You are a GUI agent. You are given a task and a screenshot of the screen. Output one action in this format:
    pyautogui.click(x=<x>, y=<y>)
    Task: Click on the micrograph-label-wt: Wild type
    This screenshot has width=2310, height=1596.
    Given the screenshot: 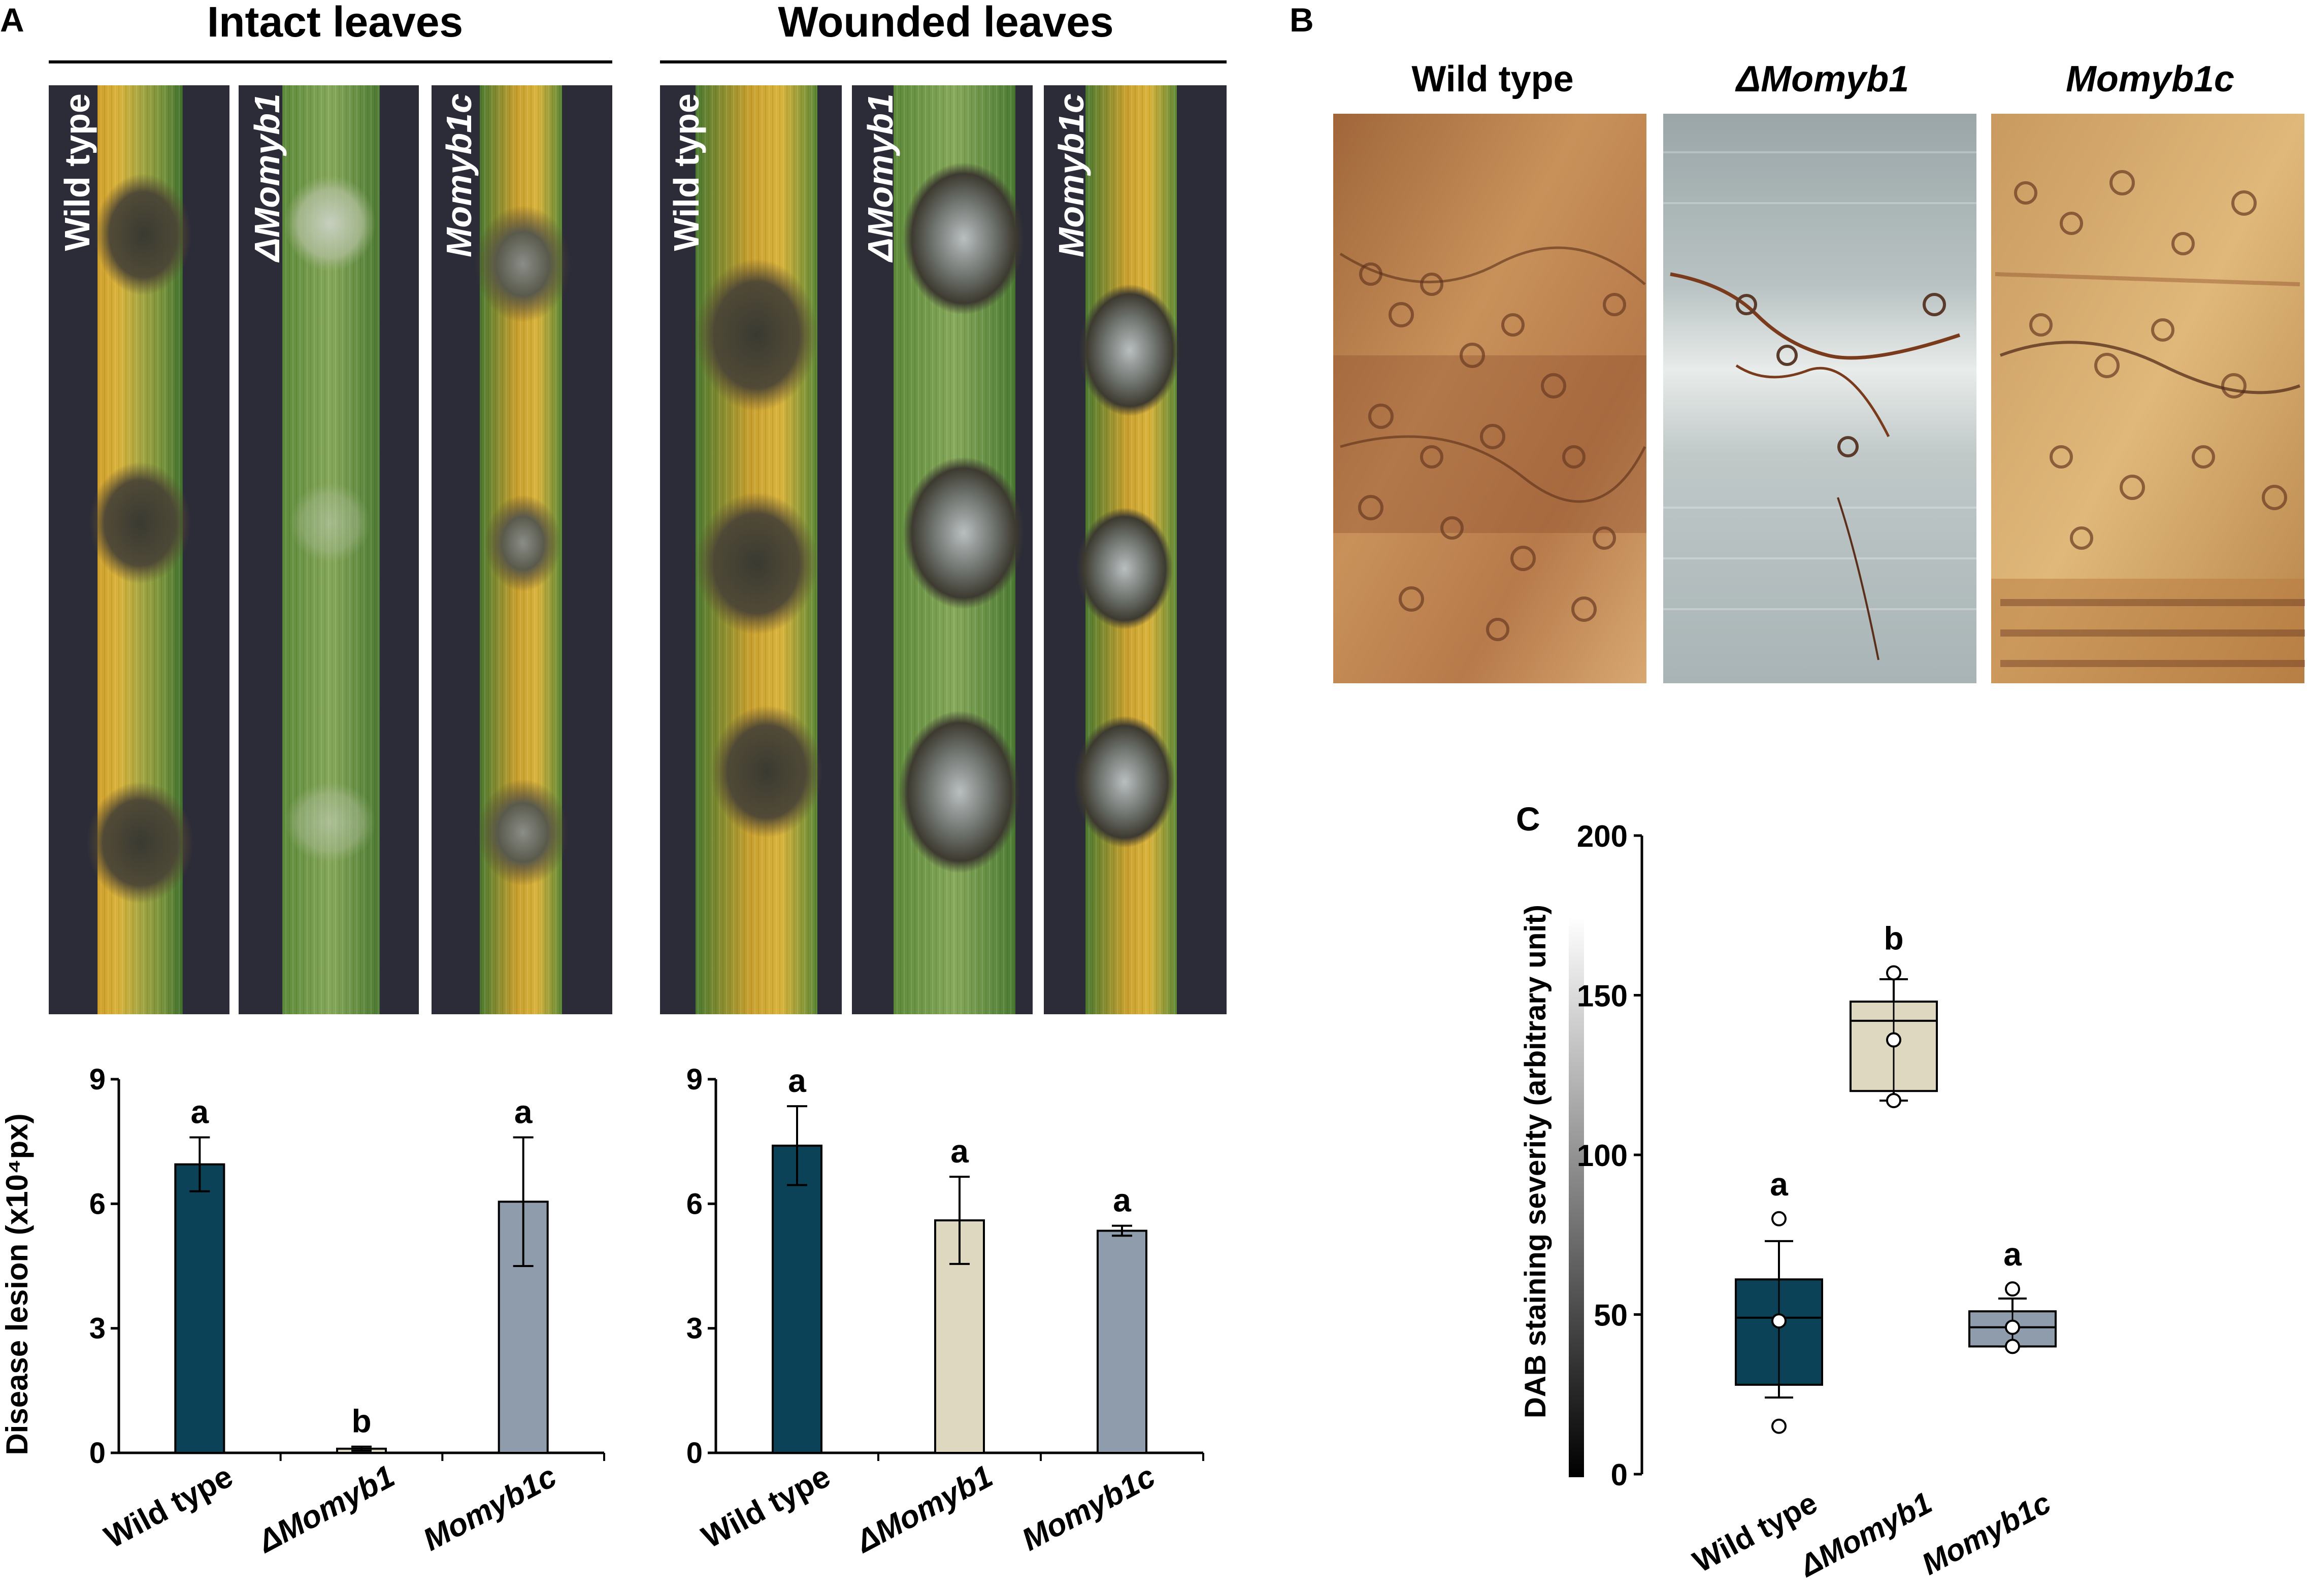 What is the action you would take?
    pyautogui.click(x=1492, y=79)
    